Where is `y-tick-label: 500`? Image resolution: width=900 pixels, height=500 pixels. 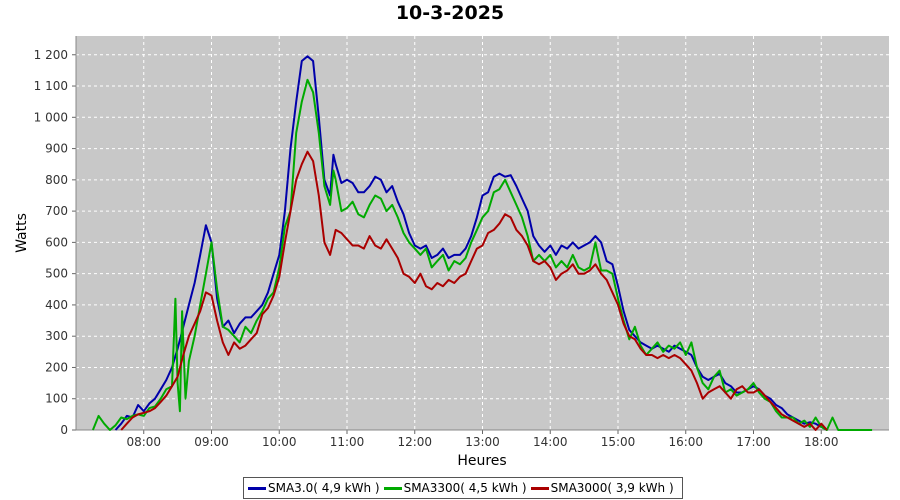
y-tick-label: 500 is located at coordinates (56, 274).